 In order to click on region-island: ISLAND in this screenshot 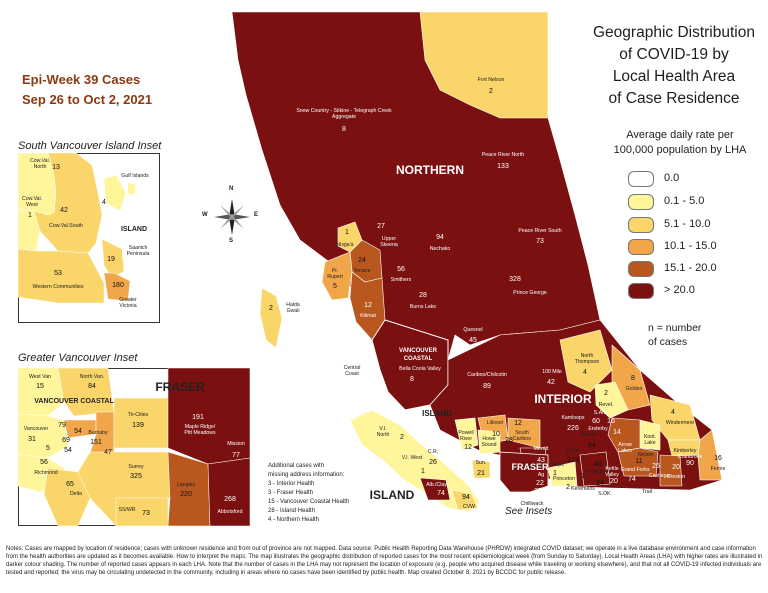, I will do `click(437, 413)`.